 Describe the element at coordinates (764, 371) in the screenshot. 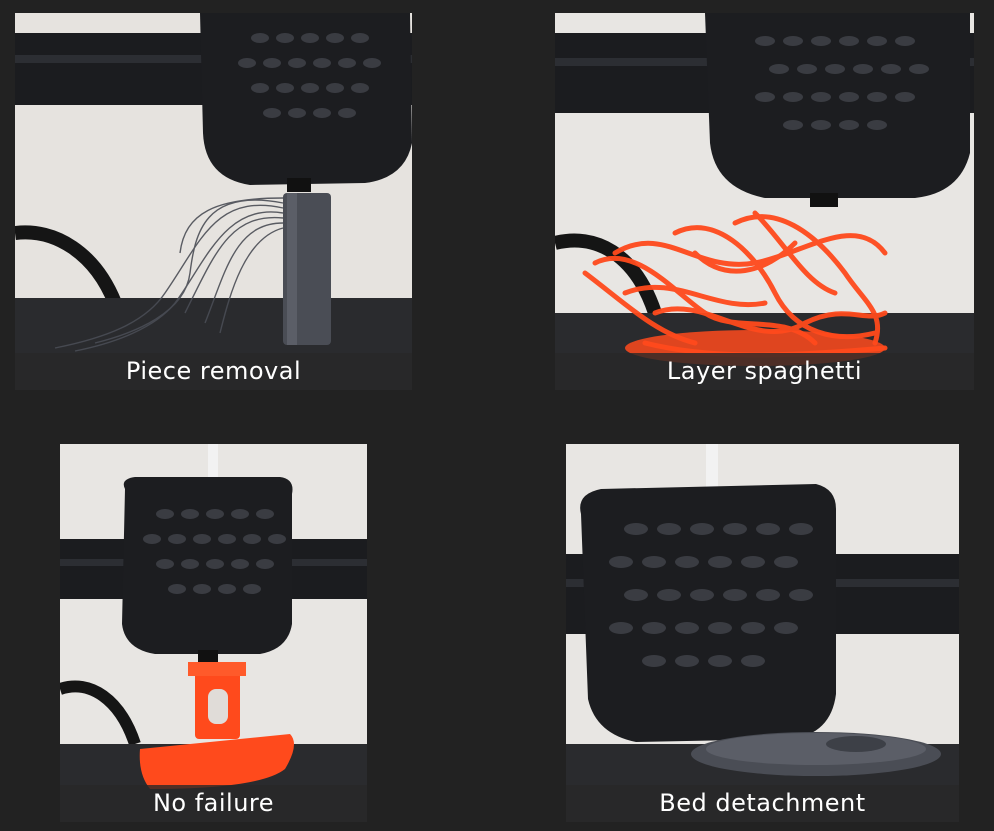

I see `caption-layer-spaghetti: Layer spaghetti` at that location.